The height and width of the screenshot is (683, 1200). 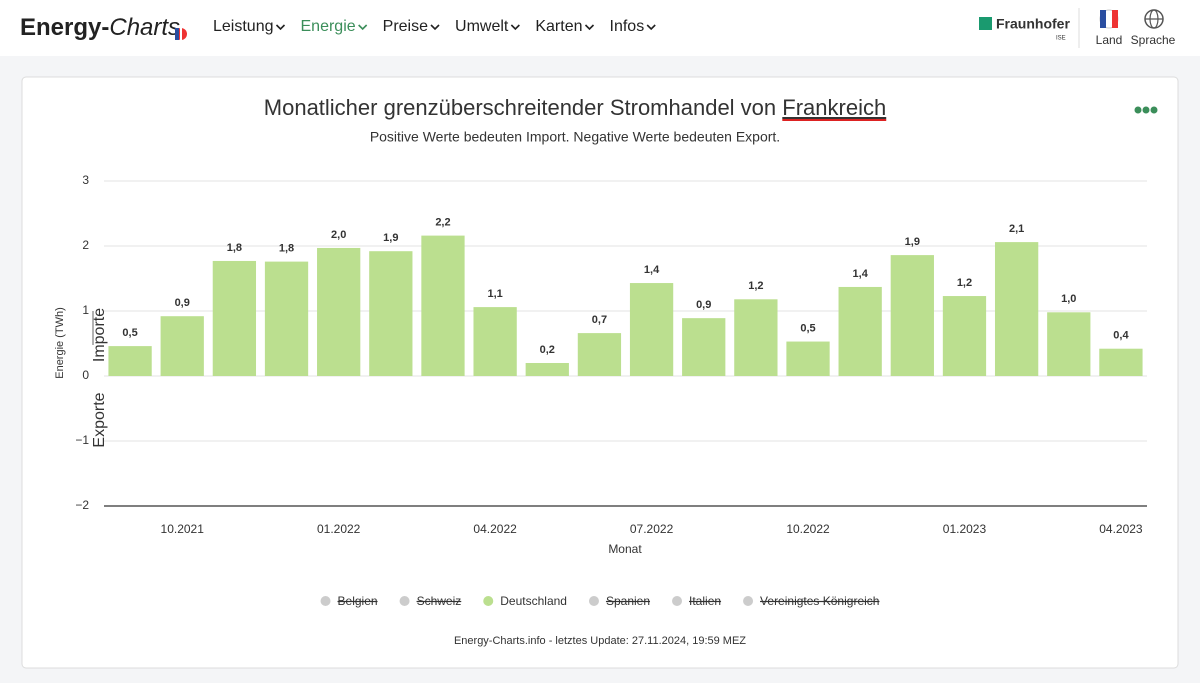 I want to click on x-tick-label: 04.2022, so click(x=495, y=529).